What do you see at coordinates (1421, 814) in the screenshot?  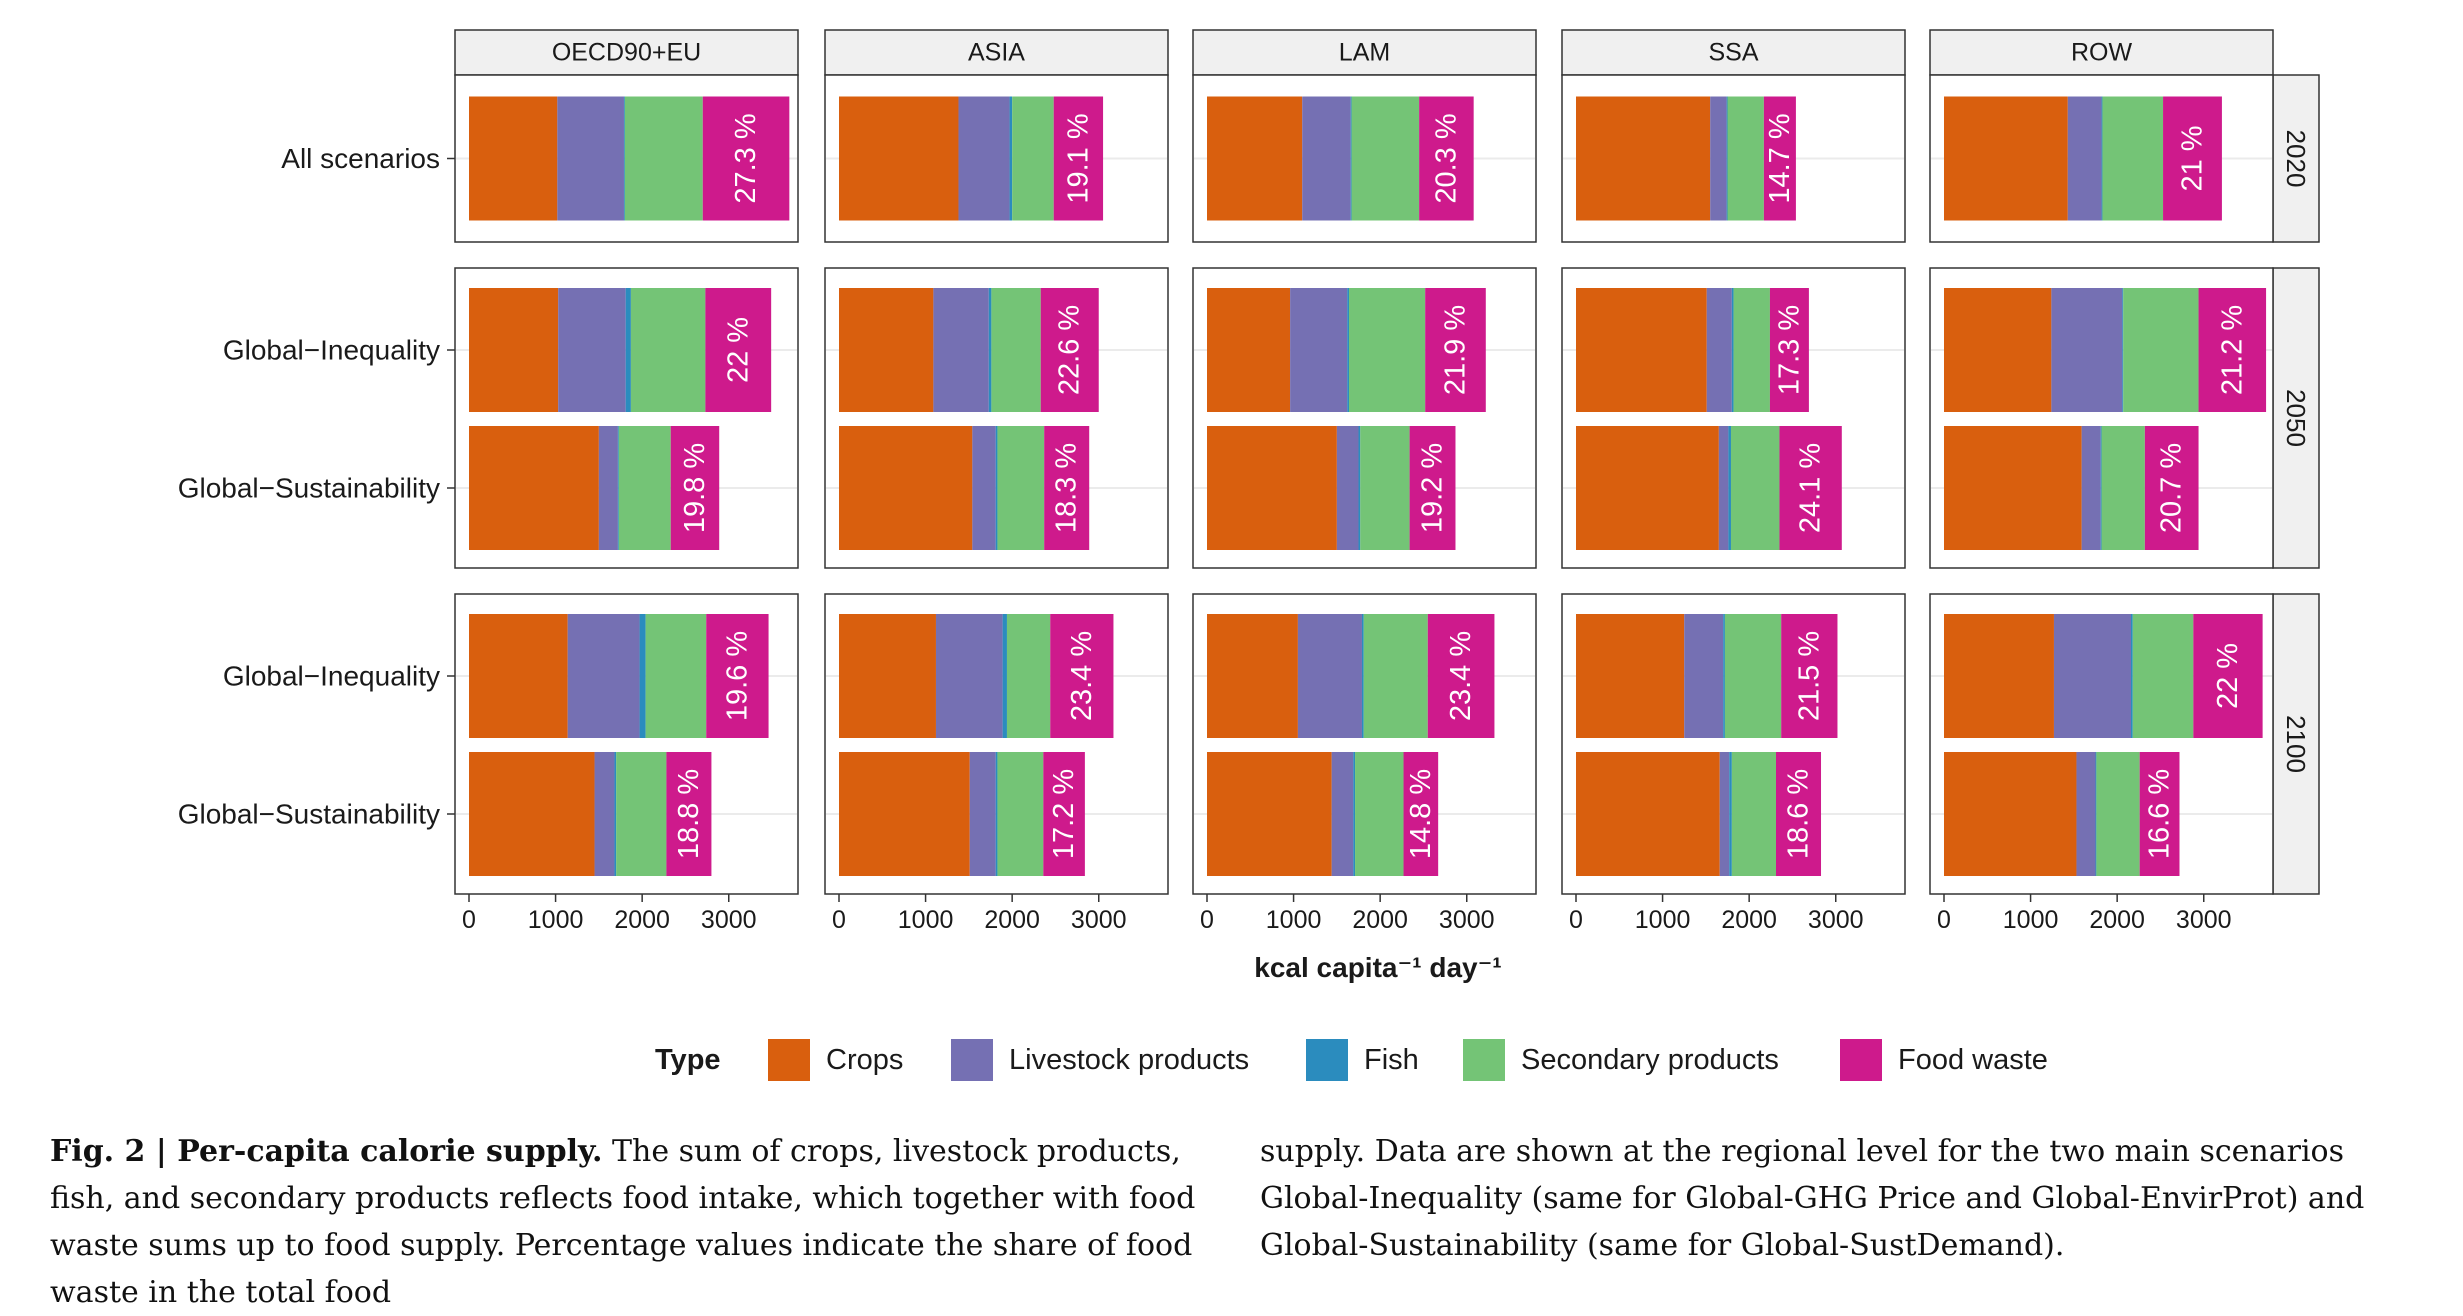 I see `food-waste-share-label: 14.8 %` at bounding box center [1421, 814].